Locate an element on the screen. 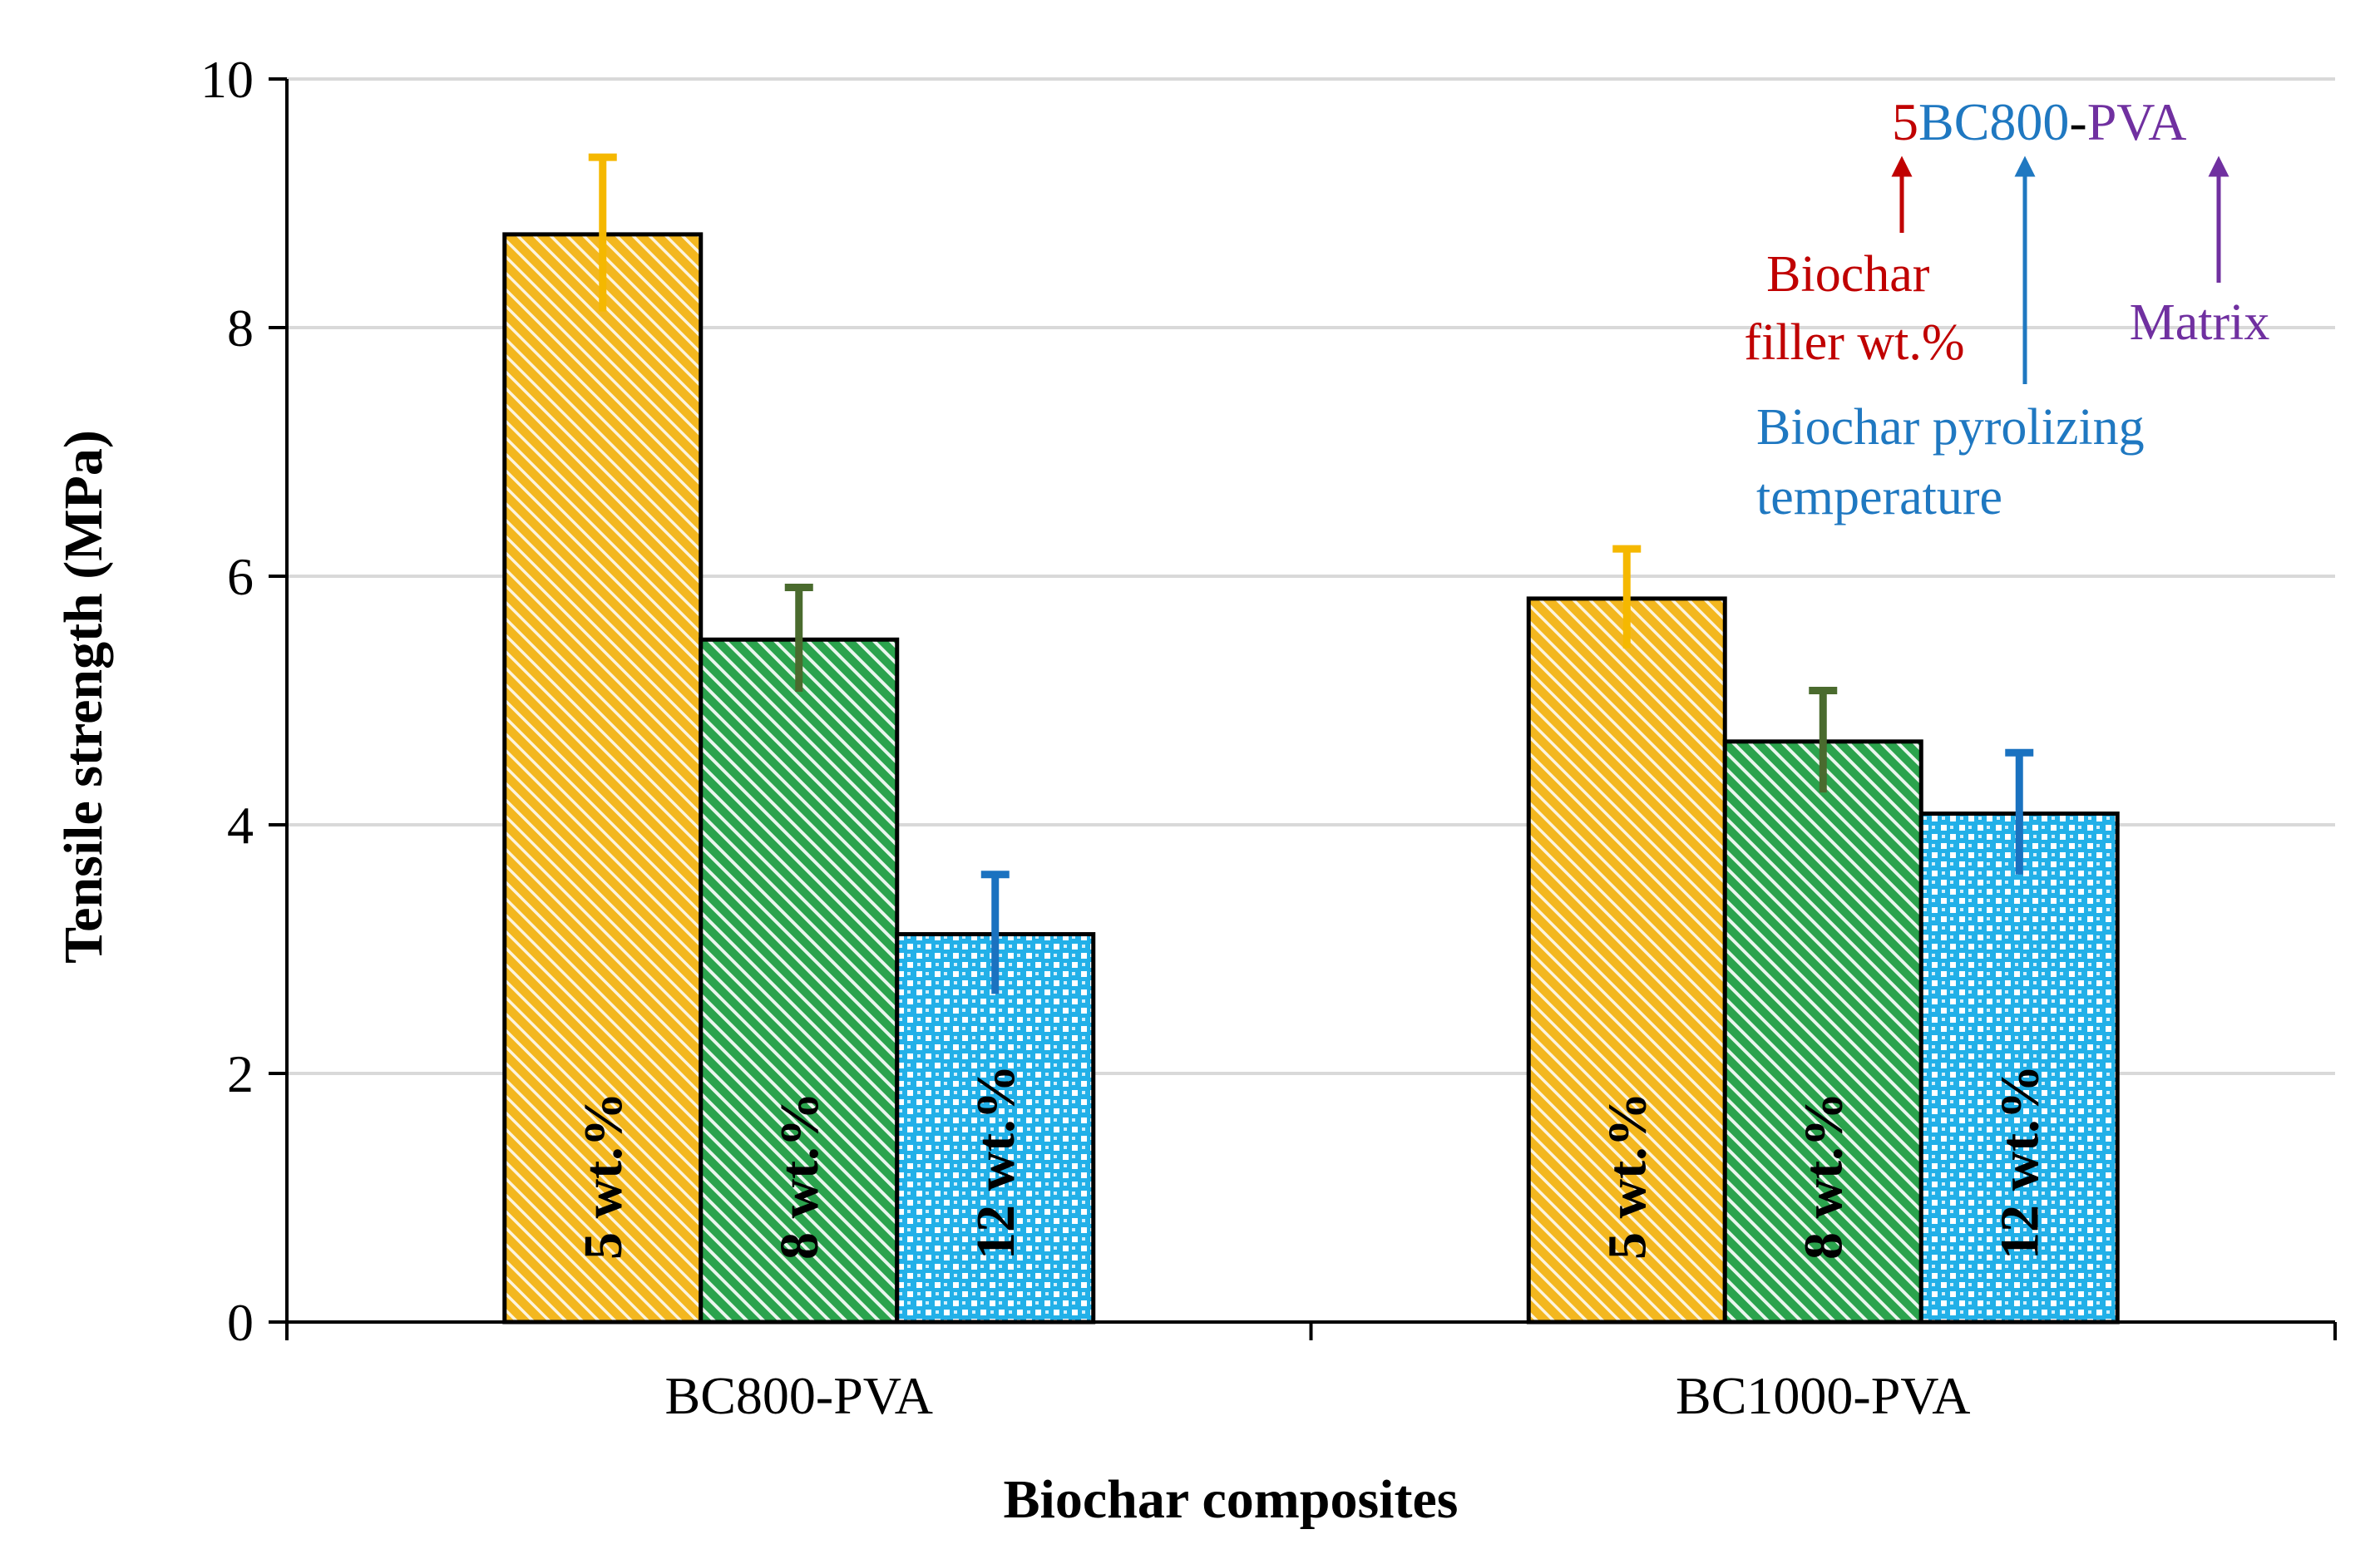  filler-caption-line-2: filler wt.% is located at coordinates (1854, 343).